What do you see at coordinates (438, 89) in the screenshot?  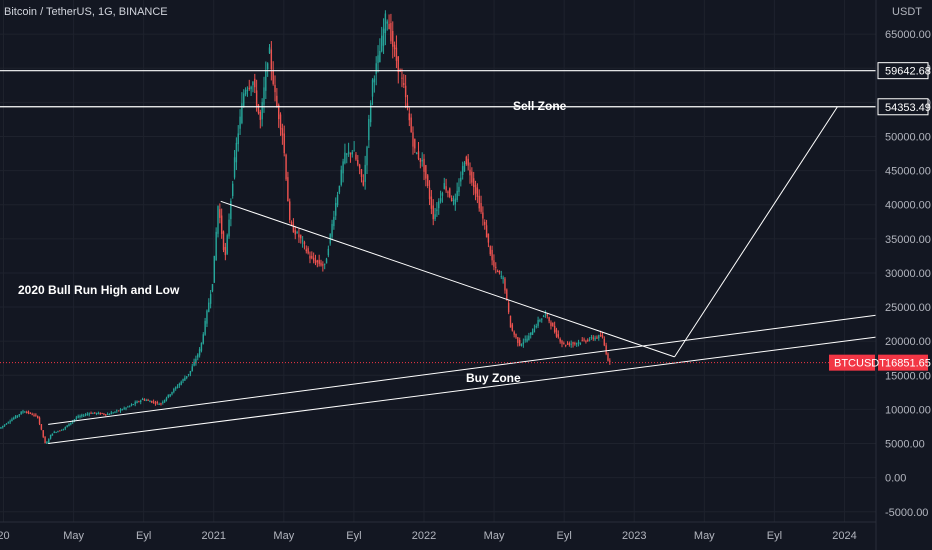 I see `horizontal-levels` at bounding box center [438, 89].